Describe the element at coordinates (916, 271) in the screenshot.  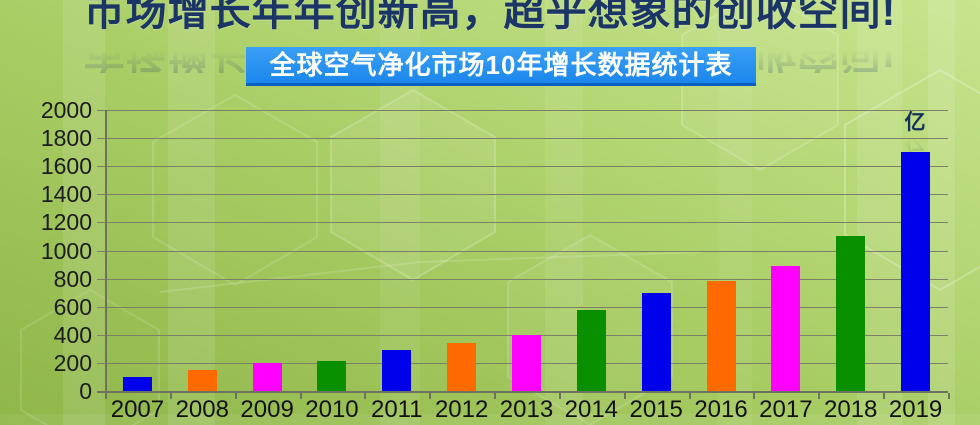
I see `chart-bar-2019` at that location.